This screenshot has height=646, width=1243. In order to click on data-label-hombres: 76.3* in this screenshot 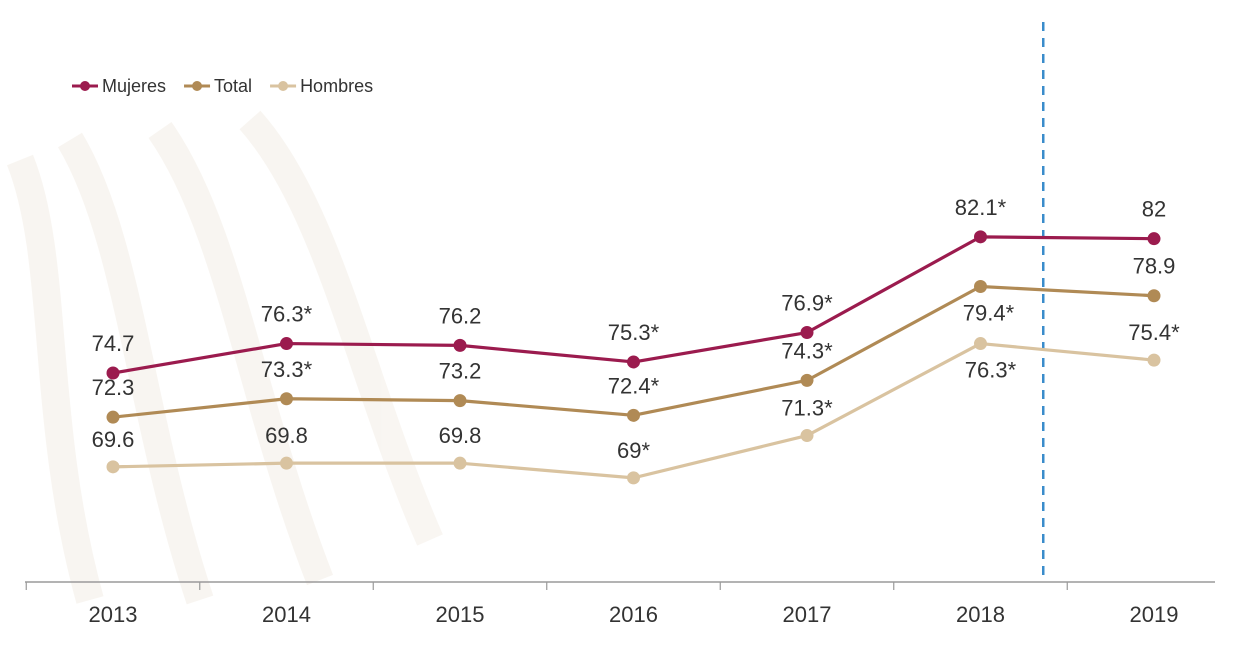, I will do `click(991, 370)`.